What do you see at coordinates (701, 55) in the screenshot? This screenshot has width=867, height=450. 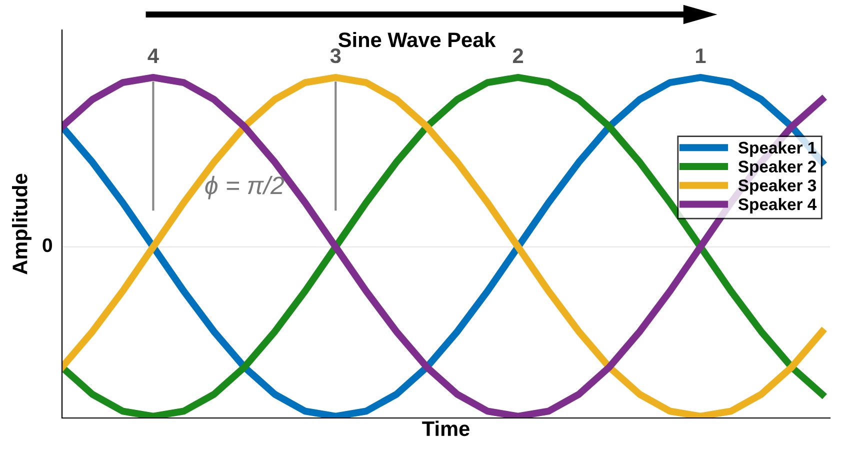 I see `text: 1` at bounding box center [701, 55].